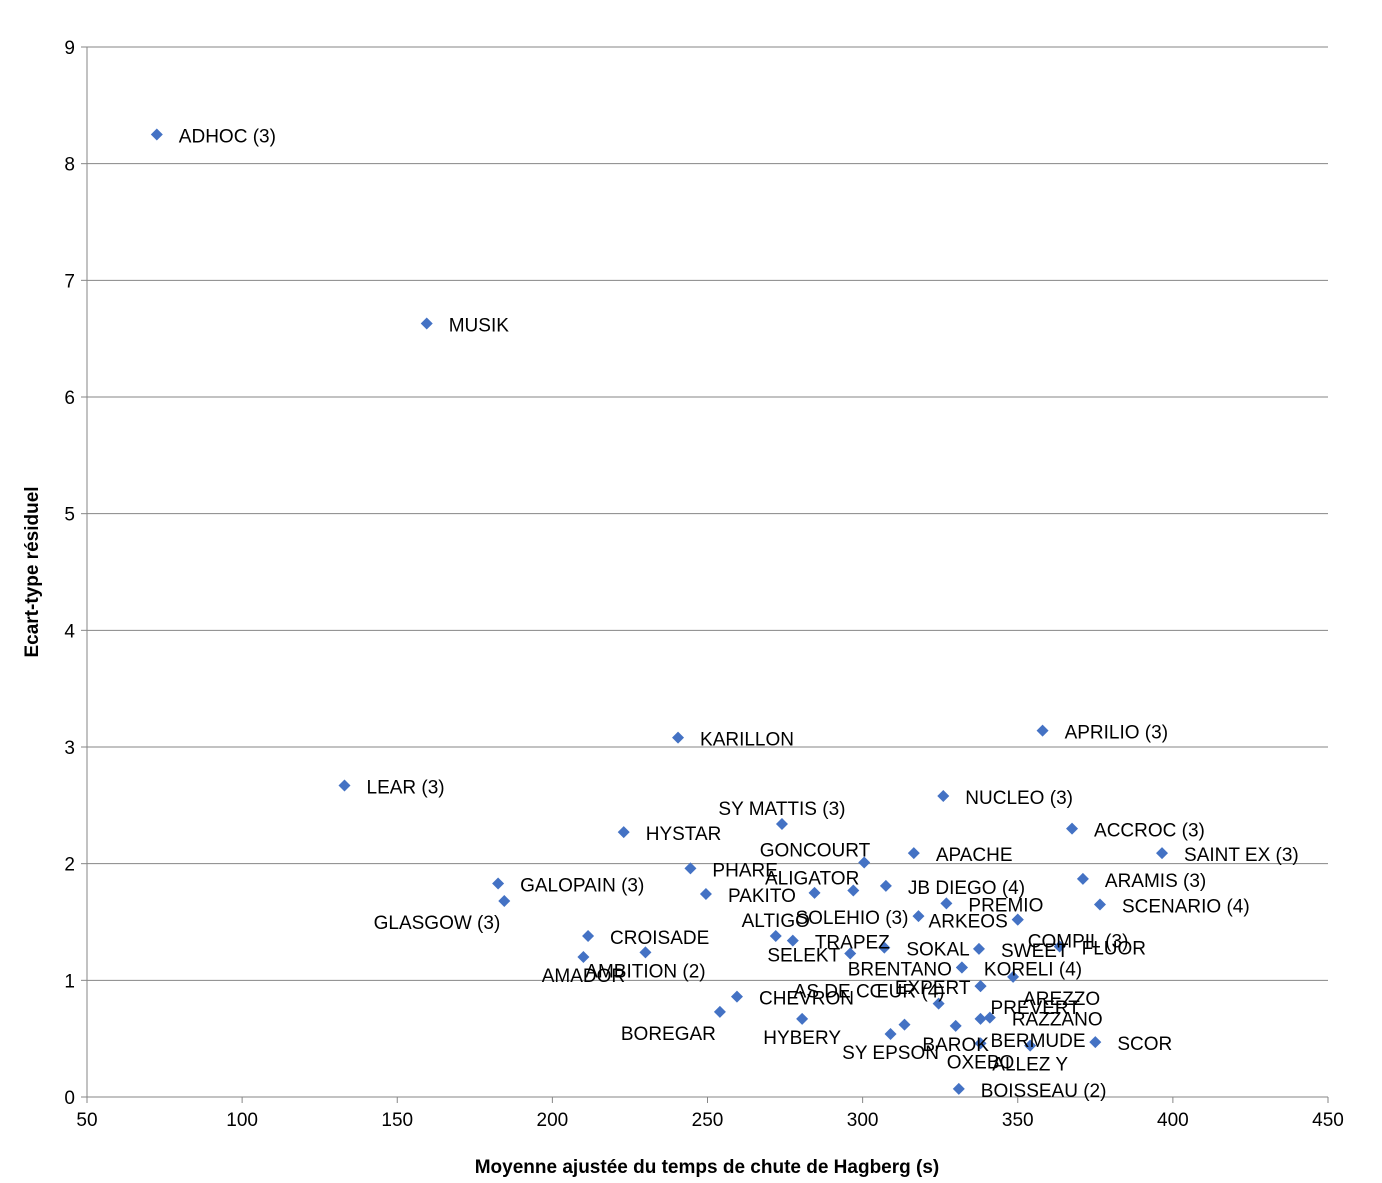 Image resolution: width=1382 pixels, height=1183 pixels. What do you see at coordinates (1078, 942) in the screenshot?
I see `data-label: COMPIL (3)` at bounding box center [1078, 942].